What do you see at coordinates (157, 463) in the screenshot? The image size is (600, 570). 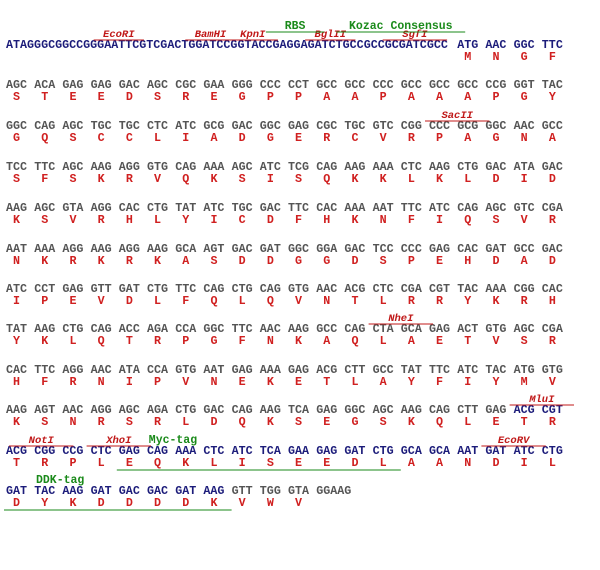 I see `amino-acid: Q` at bounding box center [157, 463].